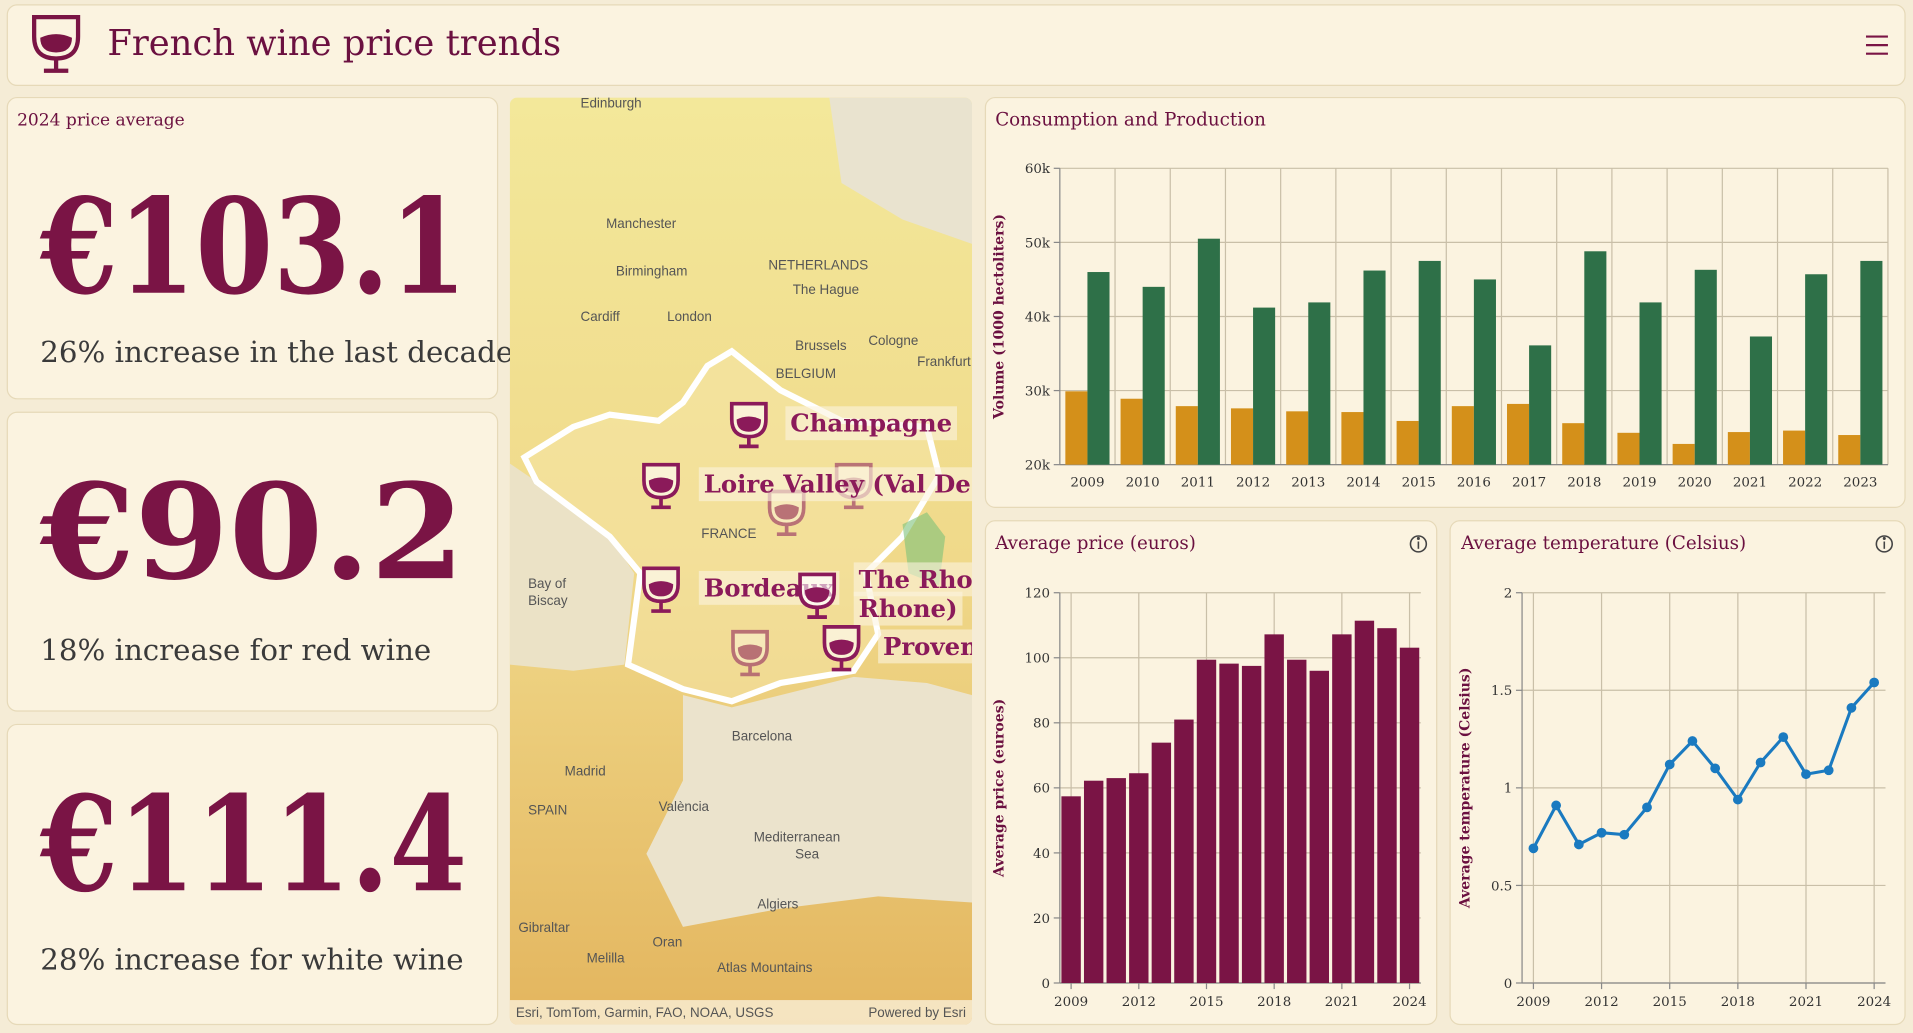 The image size is (1913, 1033). What do you see at coordinates (1038, 169) in the screenshot?
I see `y-tick-label: 60k` at bounding box center [1038, 169].